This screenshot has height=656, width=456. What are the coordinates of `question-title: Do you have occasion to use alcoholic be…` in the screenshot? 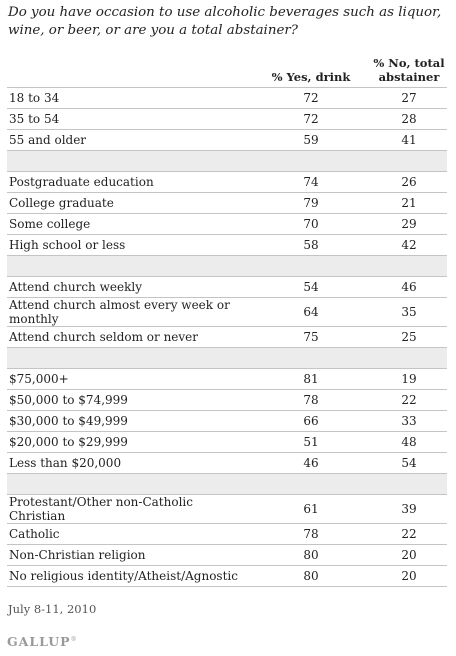 It's located at (225, 21).